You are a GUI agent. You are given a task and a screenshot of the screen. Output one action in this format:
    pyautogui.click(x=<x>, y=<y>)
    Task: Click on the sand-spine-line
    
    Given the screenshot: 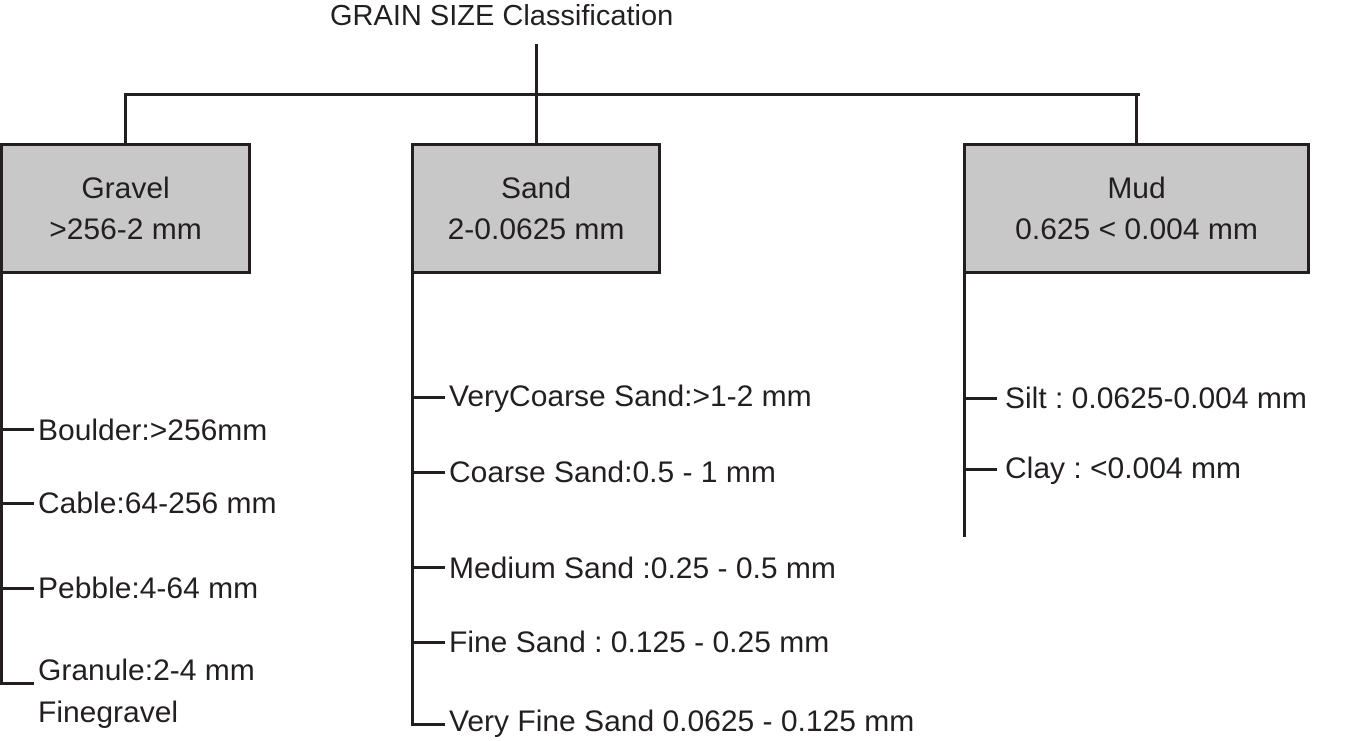 What is the action you would take?
    pyautogui.click(x=412, y=500)
    